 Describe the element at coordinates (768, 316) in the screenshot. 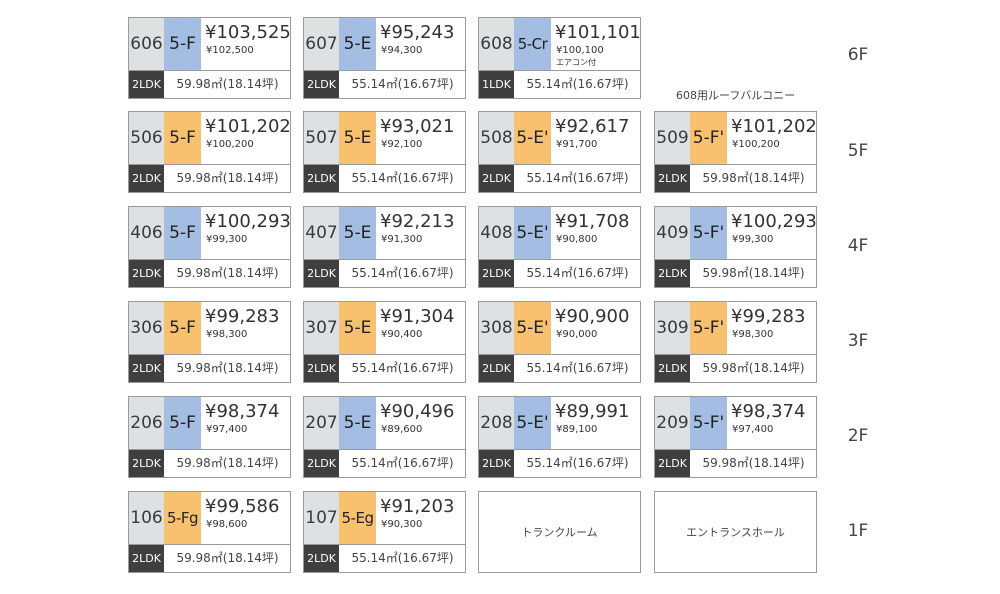

I see `rent-price: ¥99,283` at that location.